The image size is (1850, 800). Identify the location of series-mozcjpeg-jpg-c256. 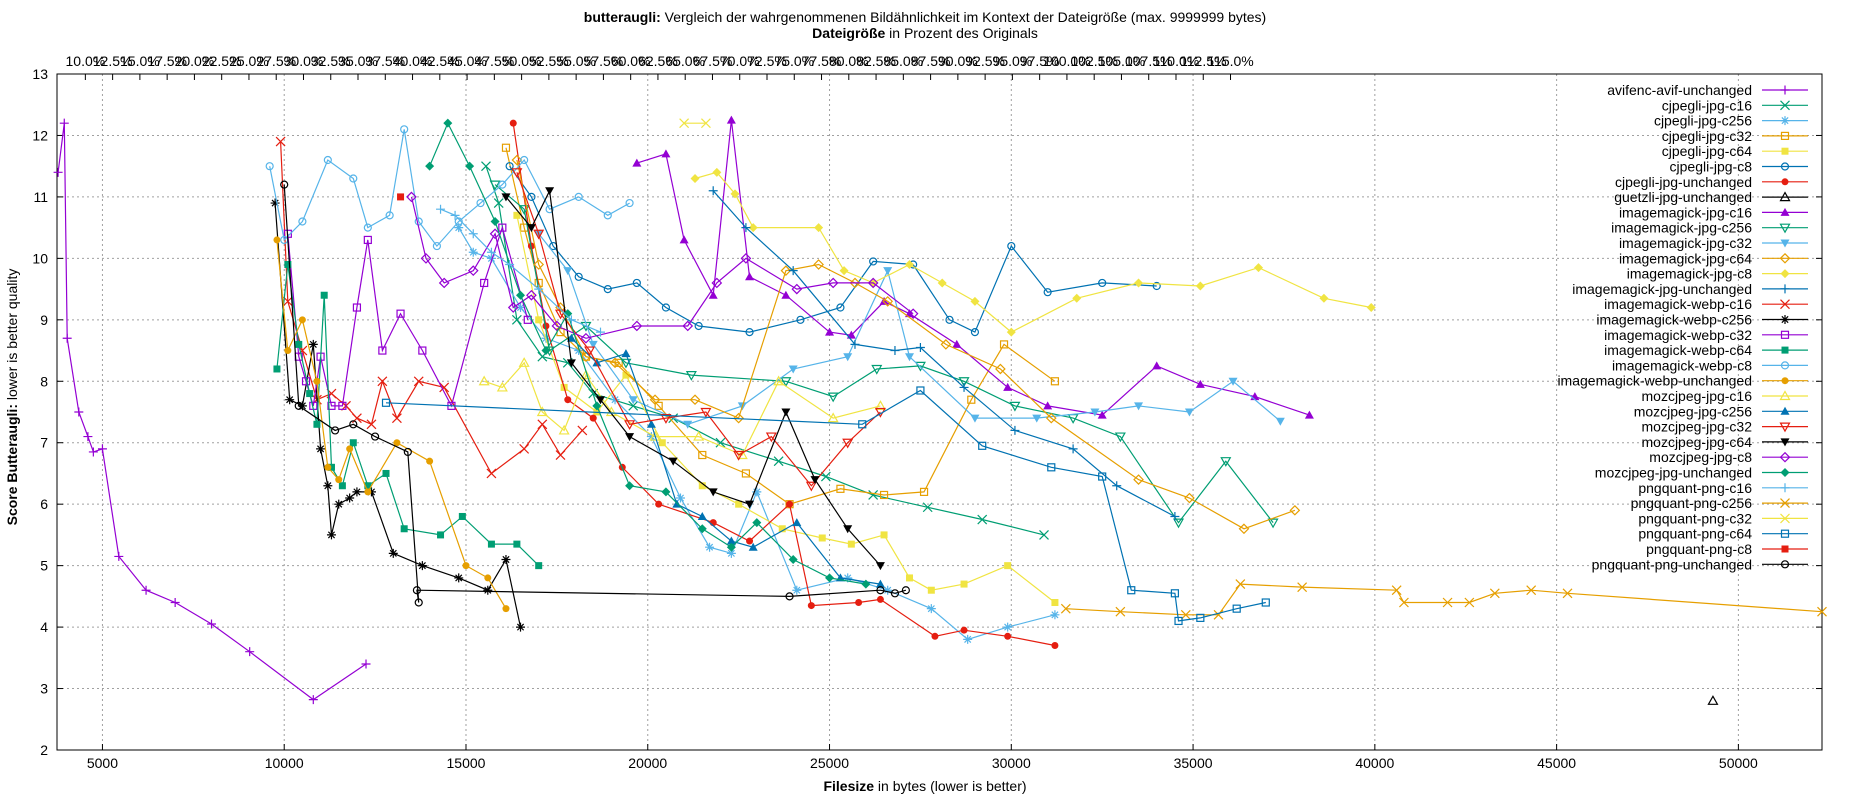
(725, 460).